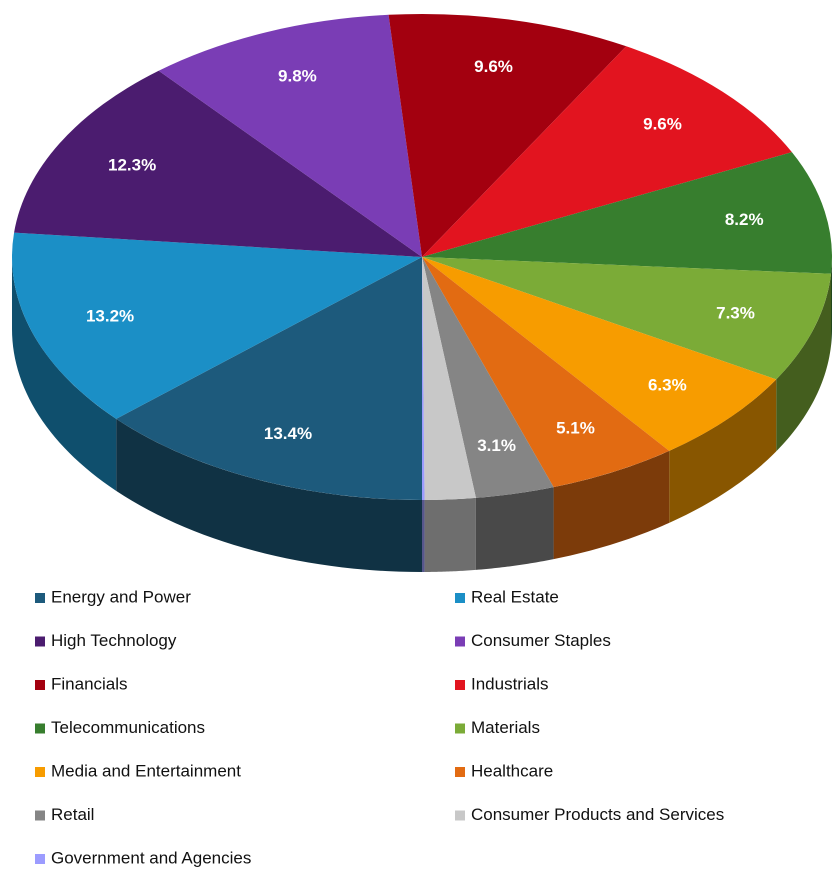  Describe the element at coordinates (505, 727) in the screenshot. I see `legend-label: Materials` at that location.